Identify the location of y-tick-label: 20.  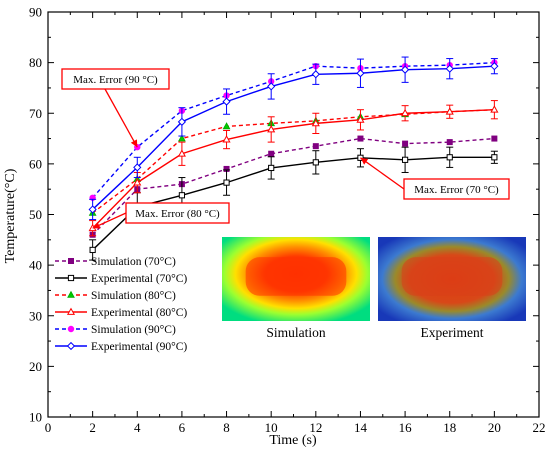
(35, 366).